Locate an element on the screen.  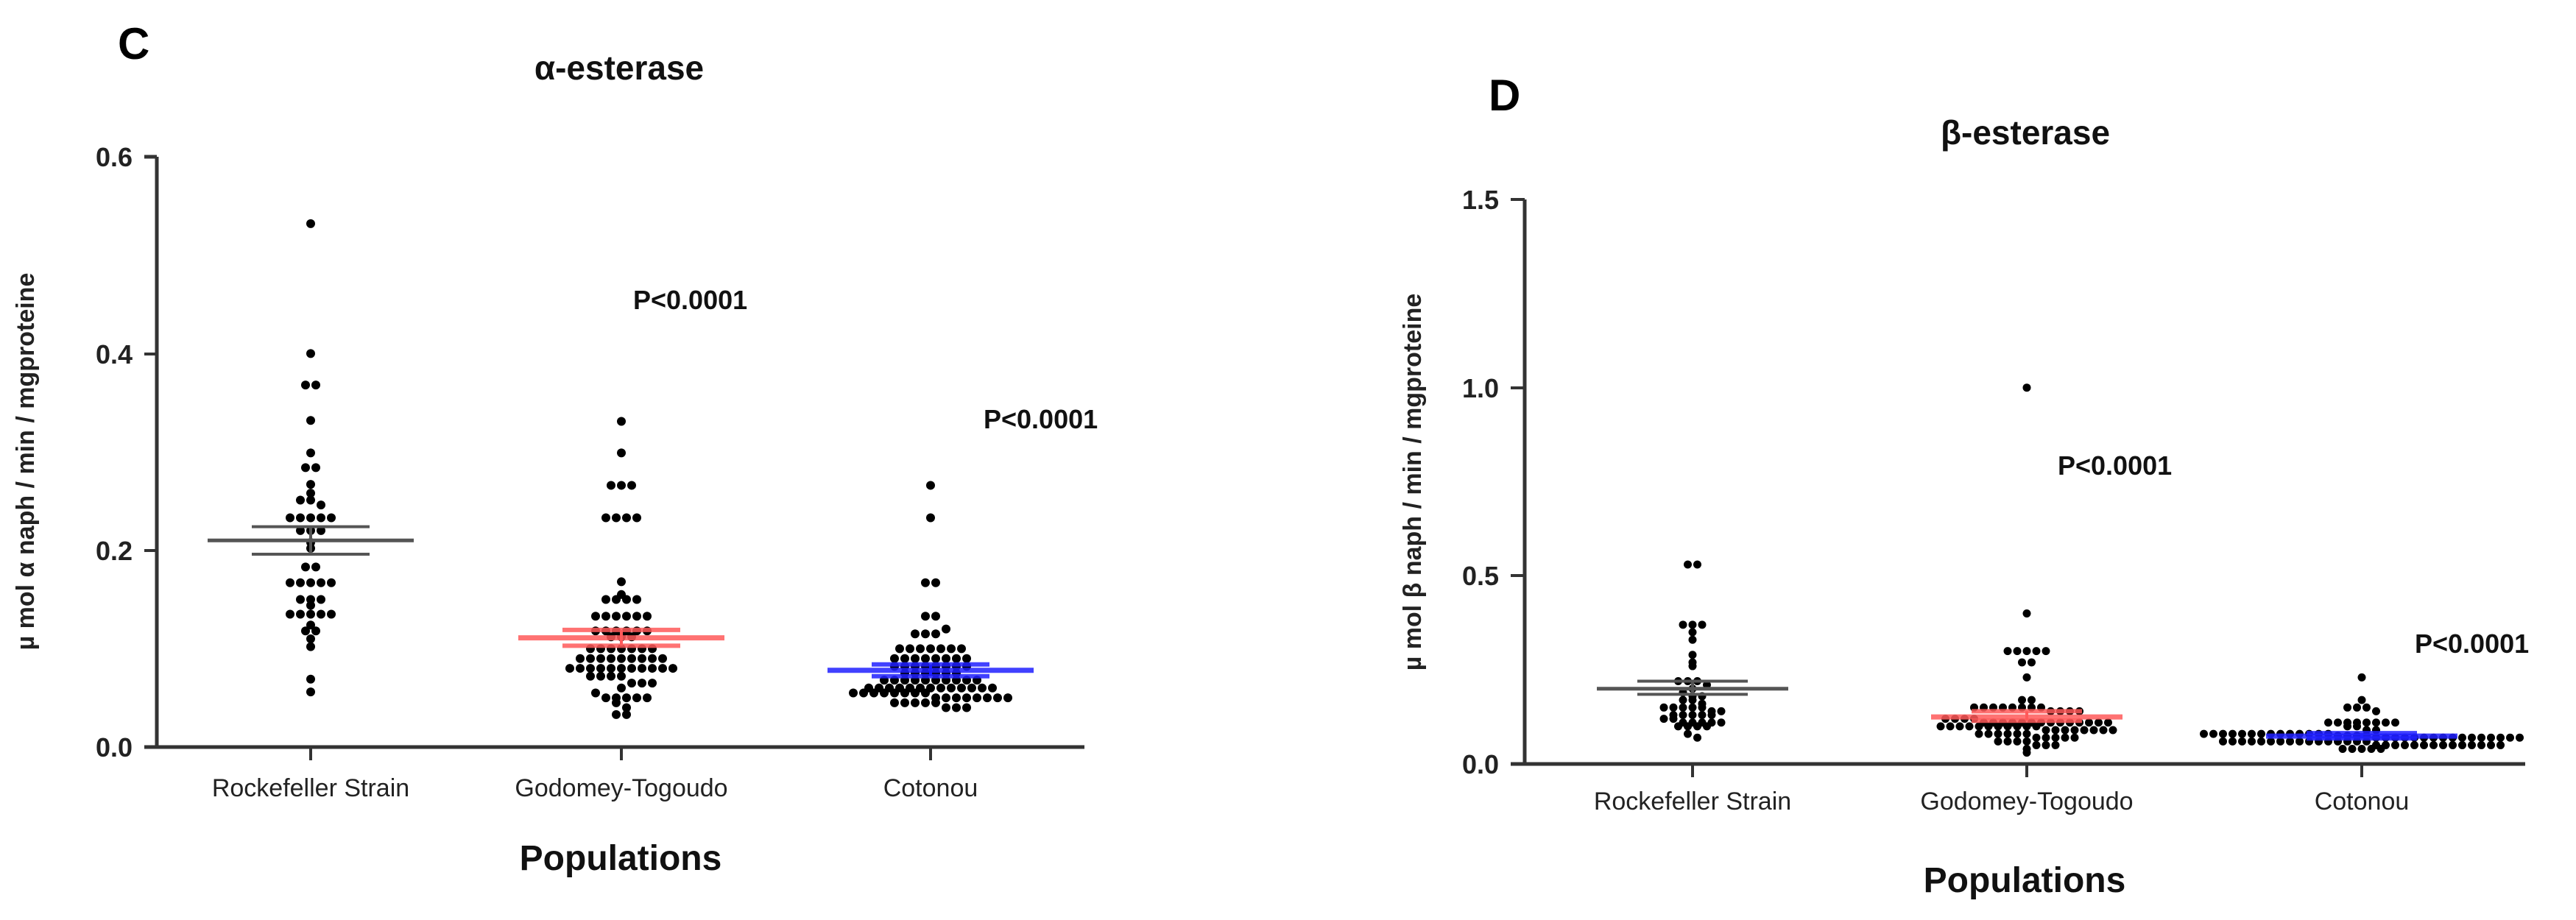
x-axis-label-c: Populations is located at coordinates (621, 859).